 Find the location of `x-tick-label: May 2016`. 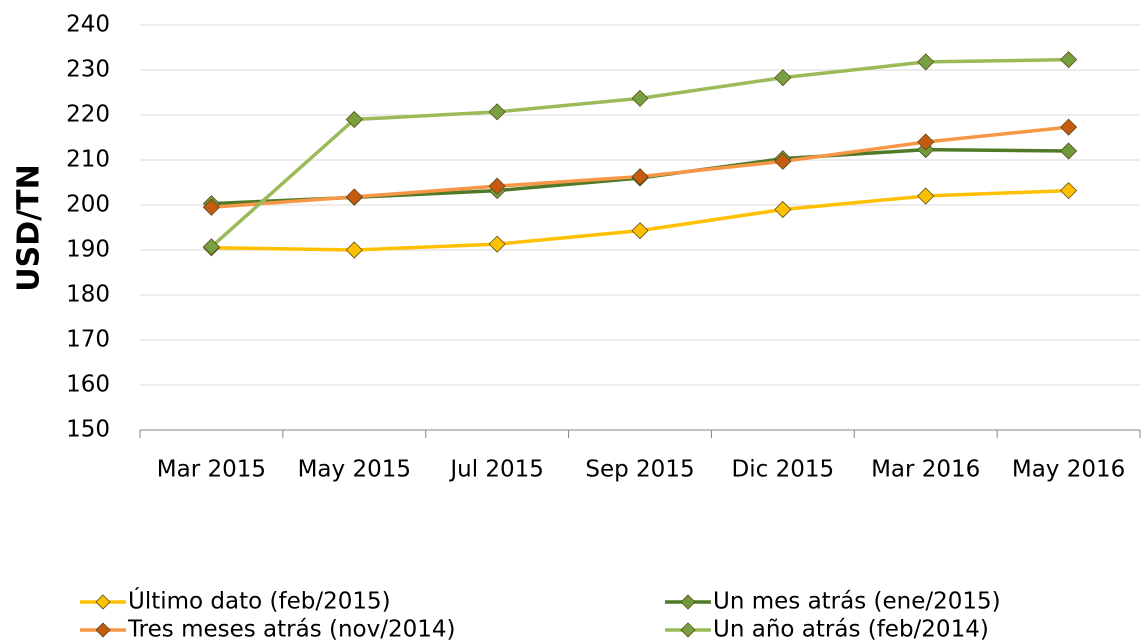

x-tick-label: May 2016 is located at coordinates (1068, 470).